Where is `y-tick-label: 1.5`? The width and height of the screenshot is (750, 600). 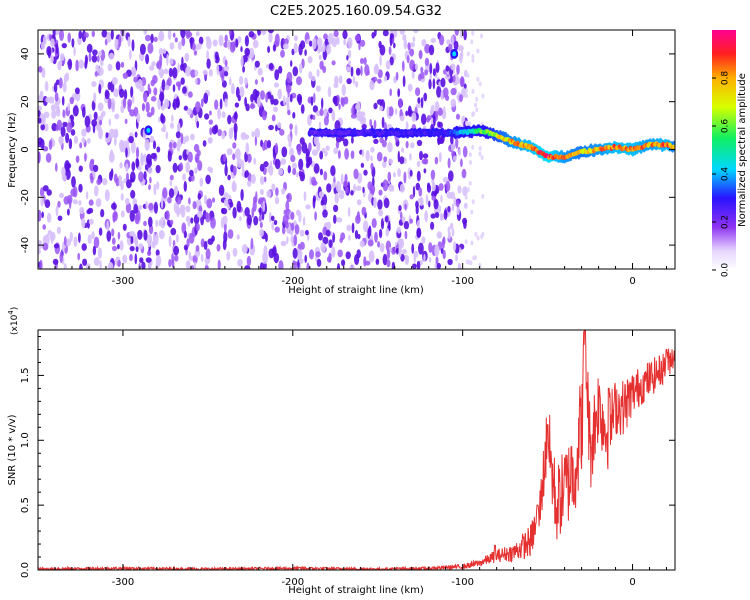 y-tick-label: 1.5 is located at coordinates (25, 375).